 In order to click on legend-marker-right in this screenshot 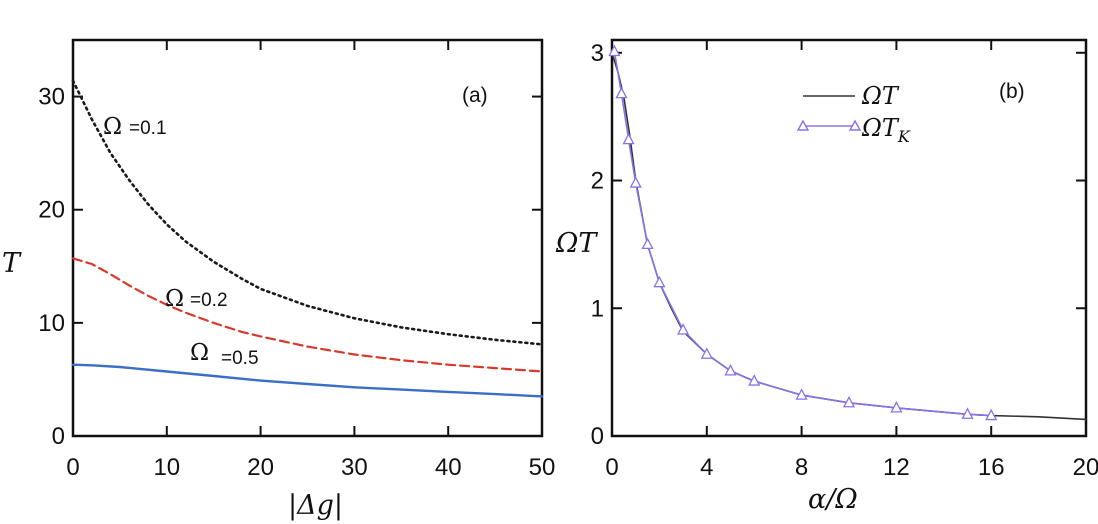, I will do `click(855, 125)`.